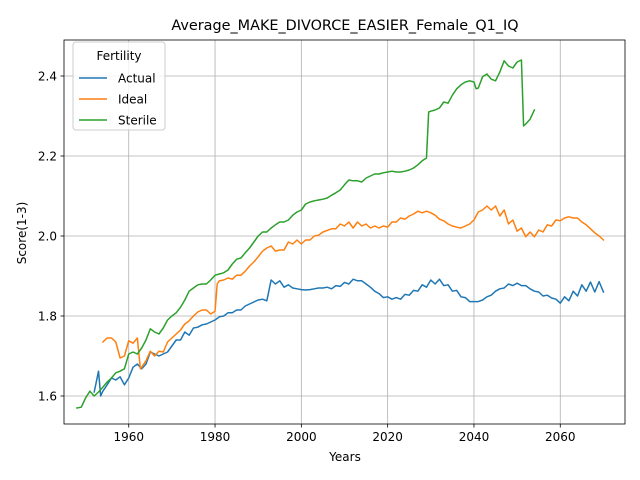 The image size is (640, 480). Describe the element at coordinates (560, 437) in the screenshot. I see `x-tick-label: 2060` at that location.